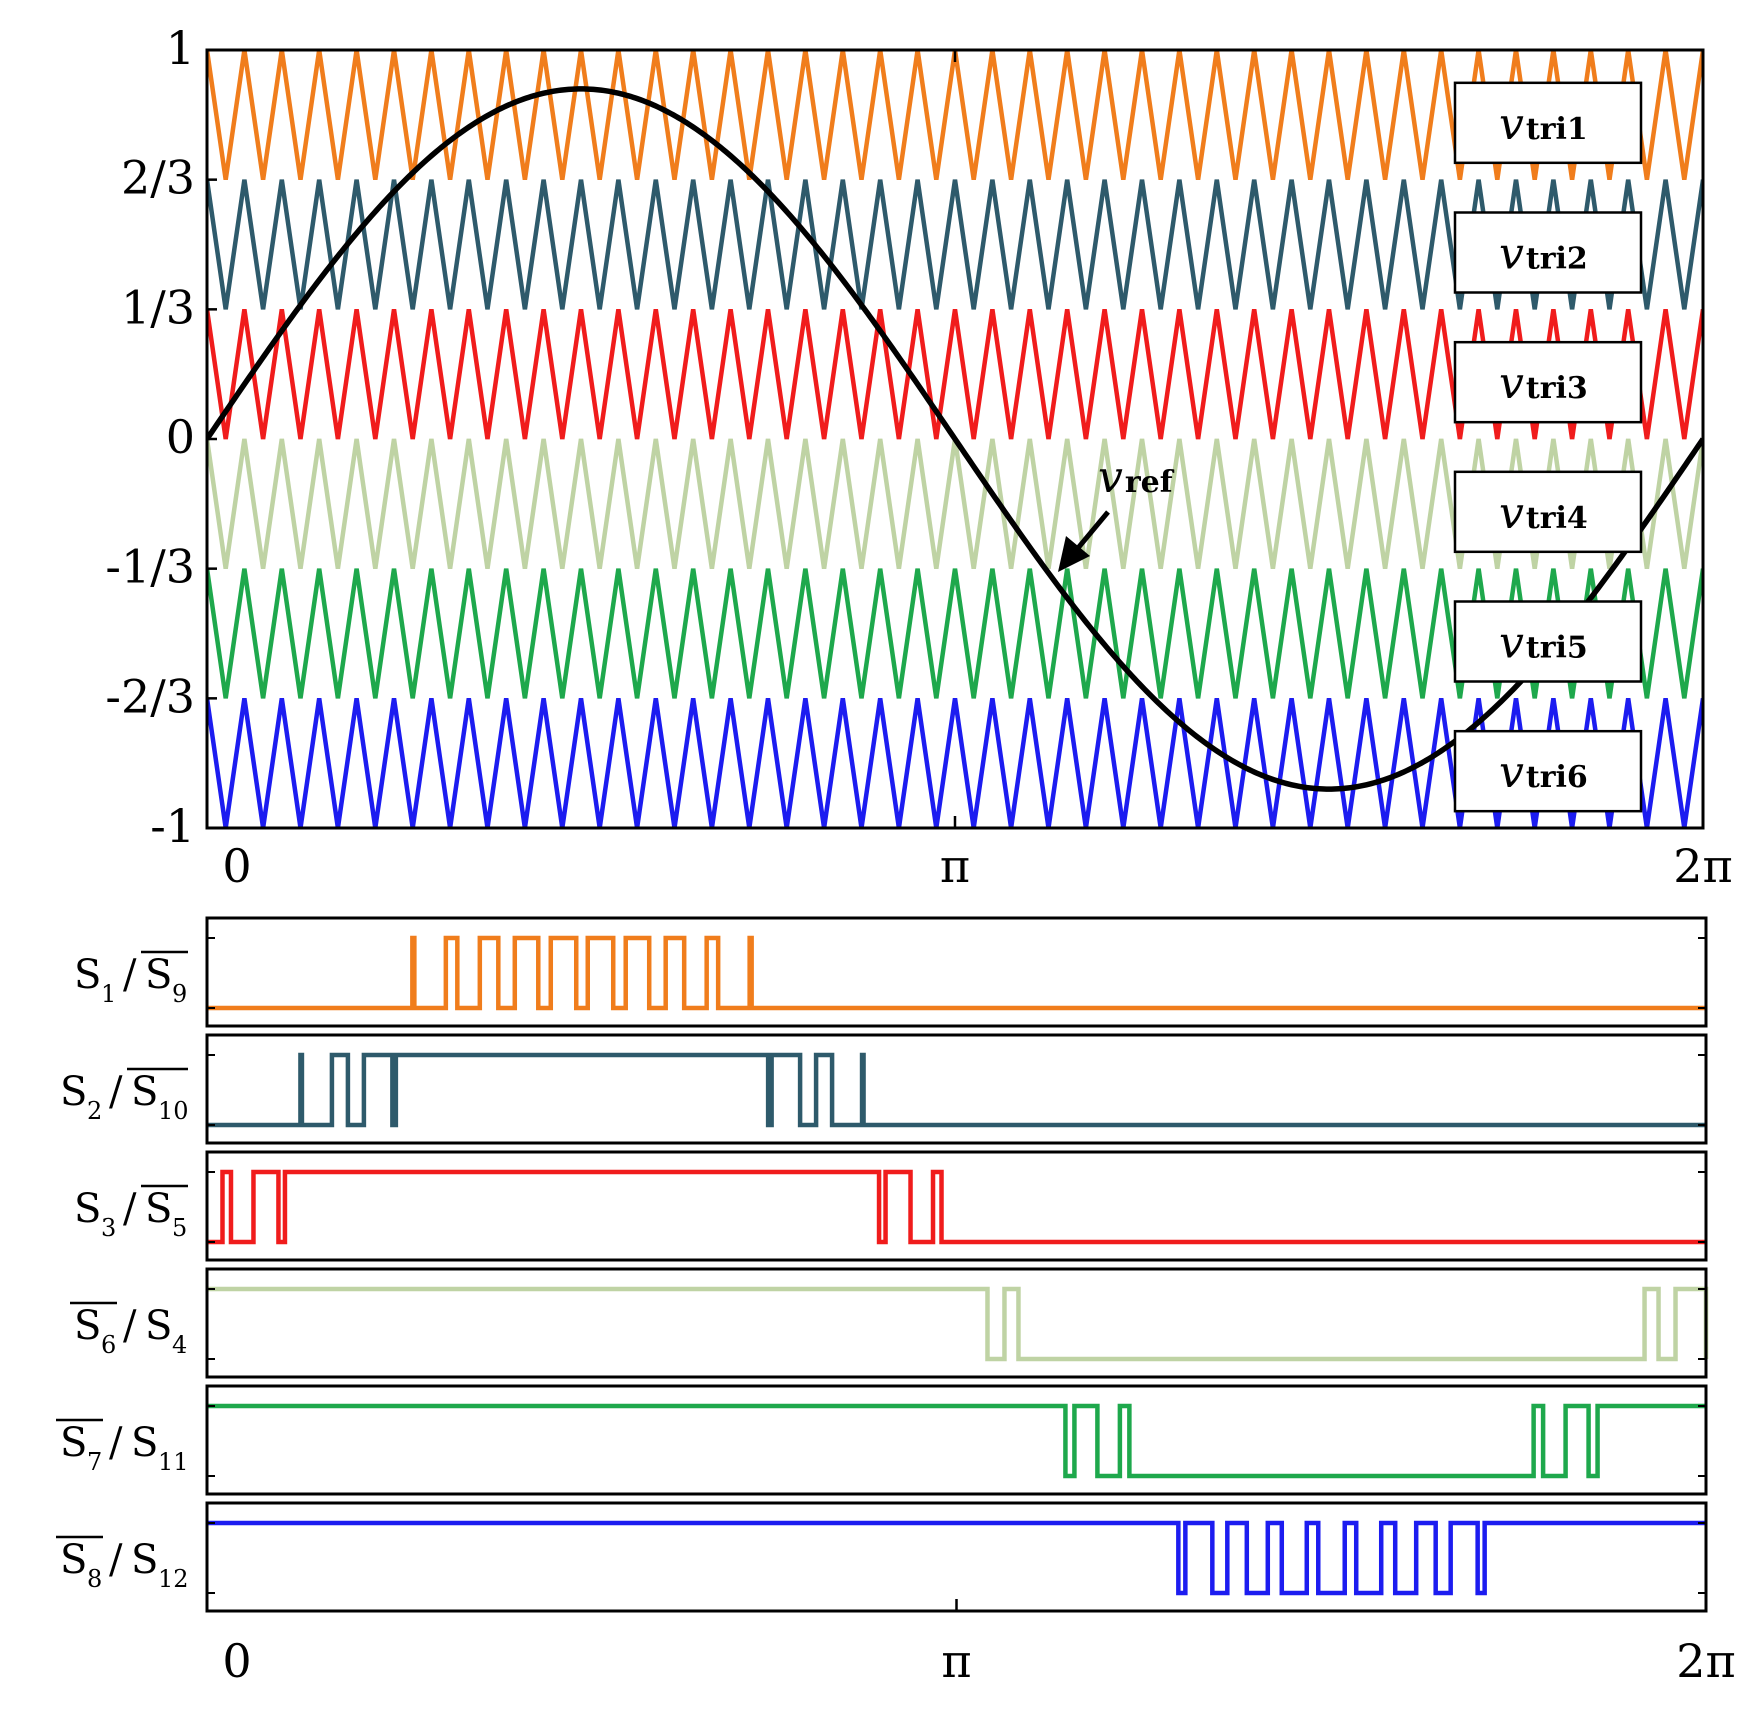  I want to click on y-tick-label: -1, so click(172, 826).